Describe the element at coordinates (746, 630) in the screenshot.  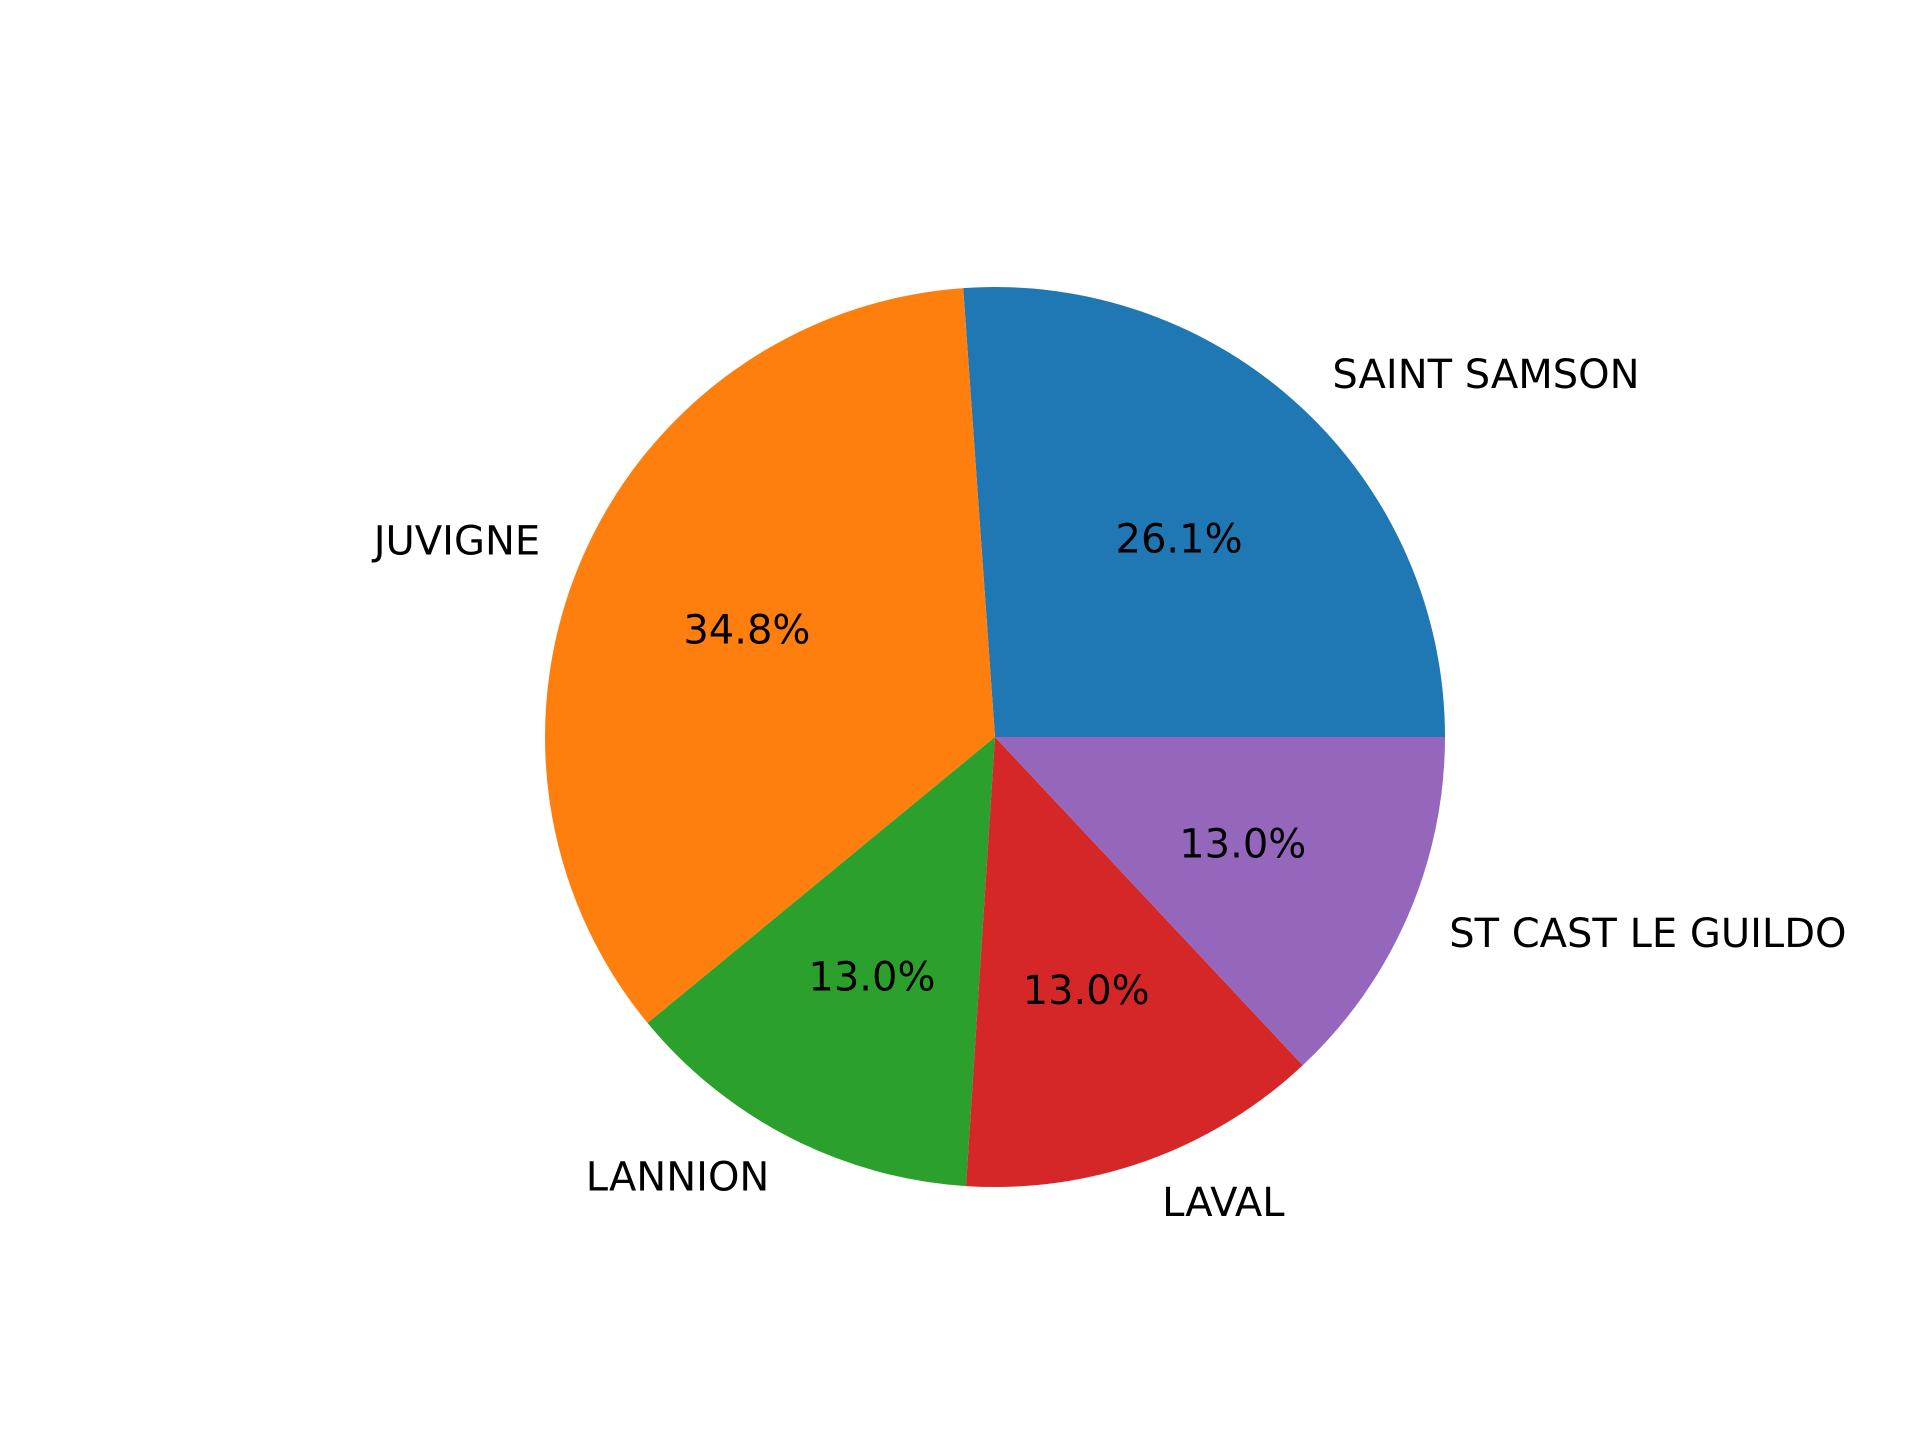
I see `slice-percent-label: 34.8%` at that location.